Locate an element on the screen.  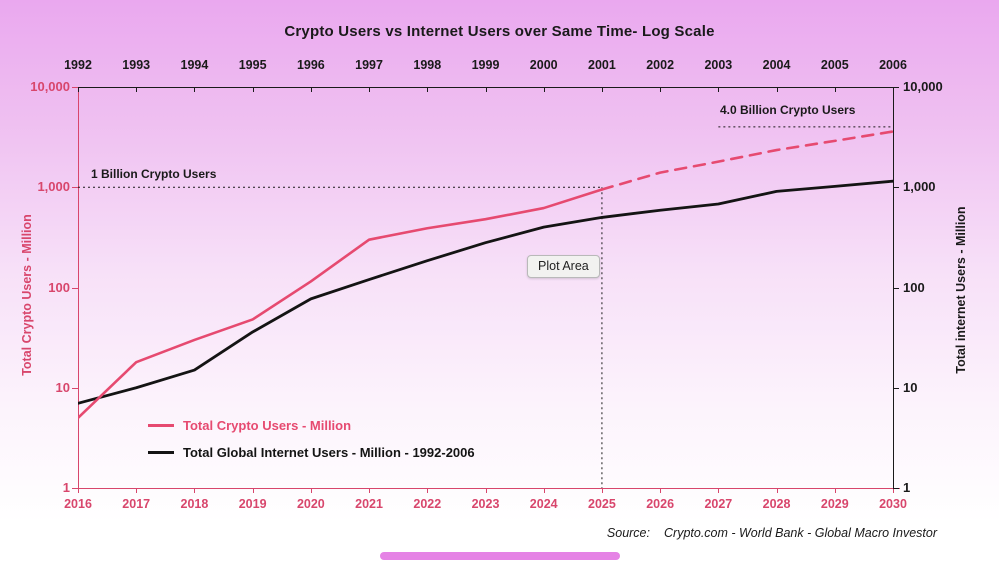
right-y-tick-label: 1,000 is located at coordinates (919, 187).